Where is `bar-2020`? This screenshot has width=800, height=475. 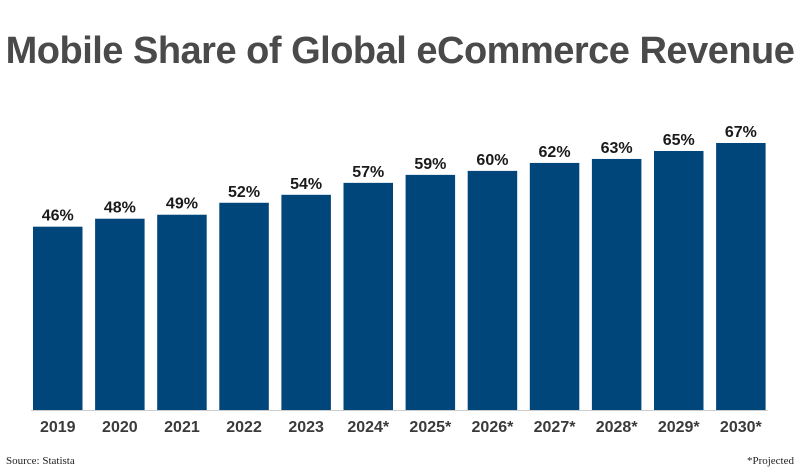 bar-2020 is located at coordinates (120, 314).